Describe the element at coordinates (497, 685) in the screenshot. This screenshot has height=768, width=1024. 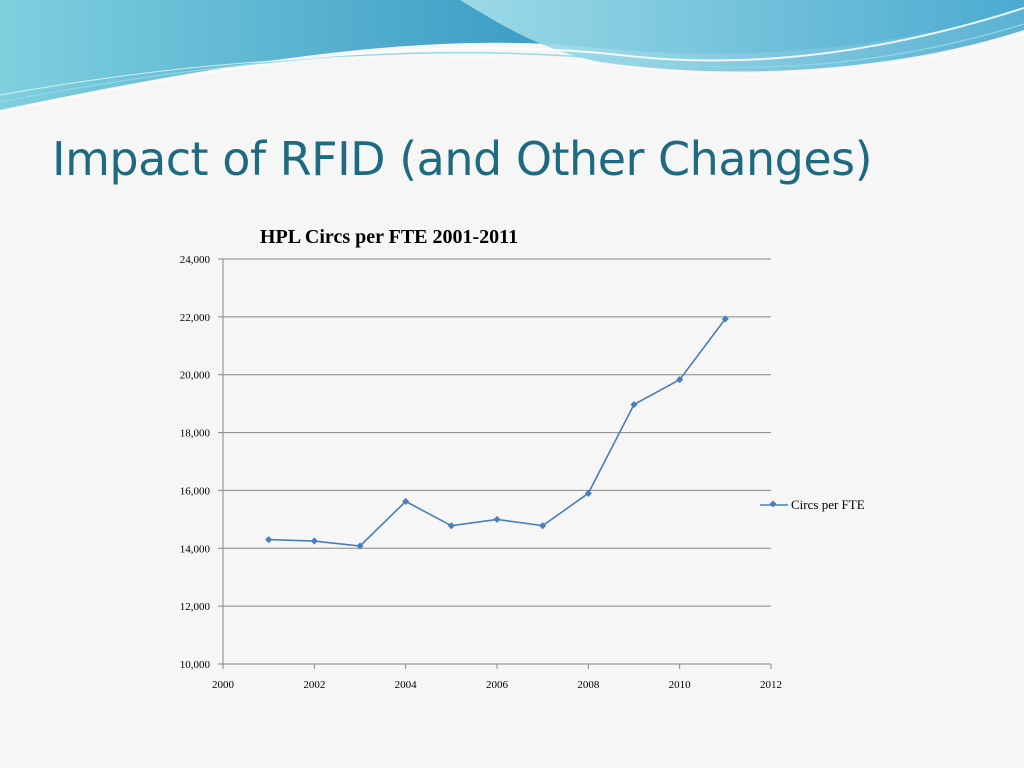
I see `x-tick-label: 2006` at that location.